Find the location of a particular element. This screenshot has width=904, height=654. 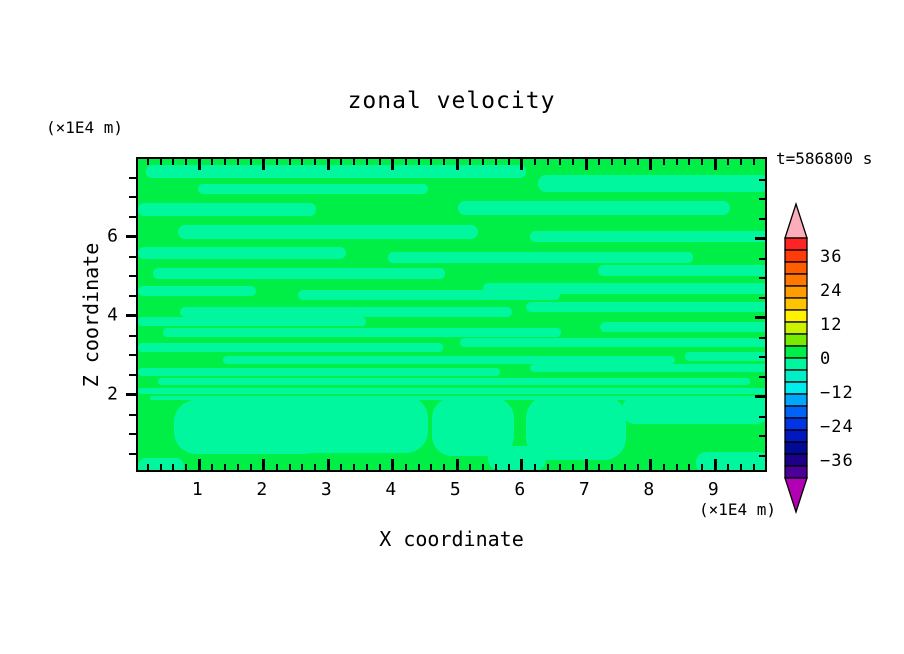

colorbar-tick-label: 12 is located at coordinates (831, 325).